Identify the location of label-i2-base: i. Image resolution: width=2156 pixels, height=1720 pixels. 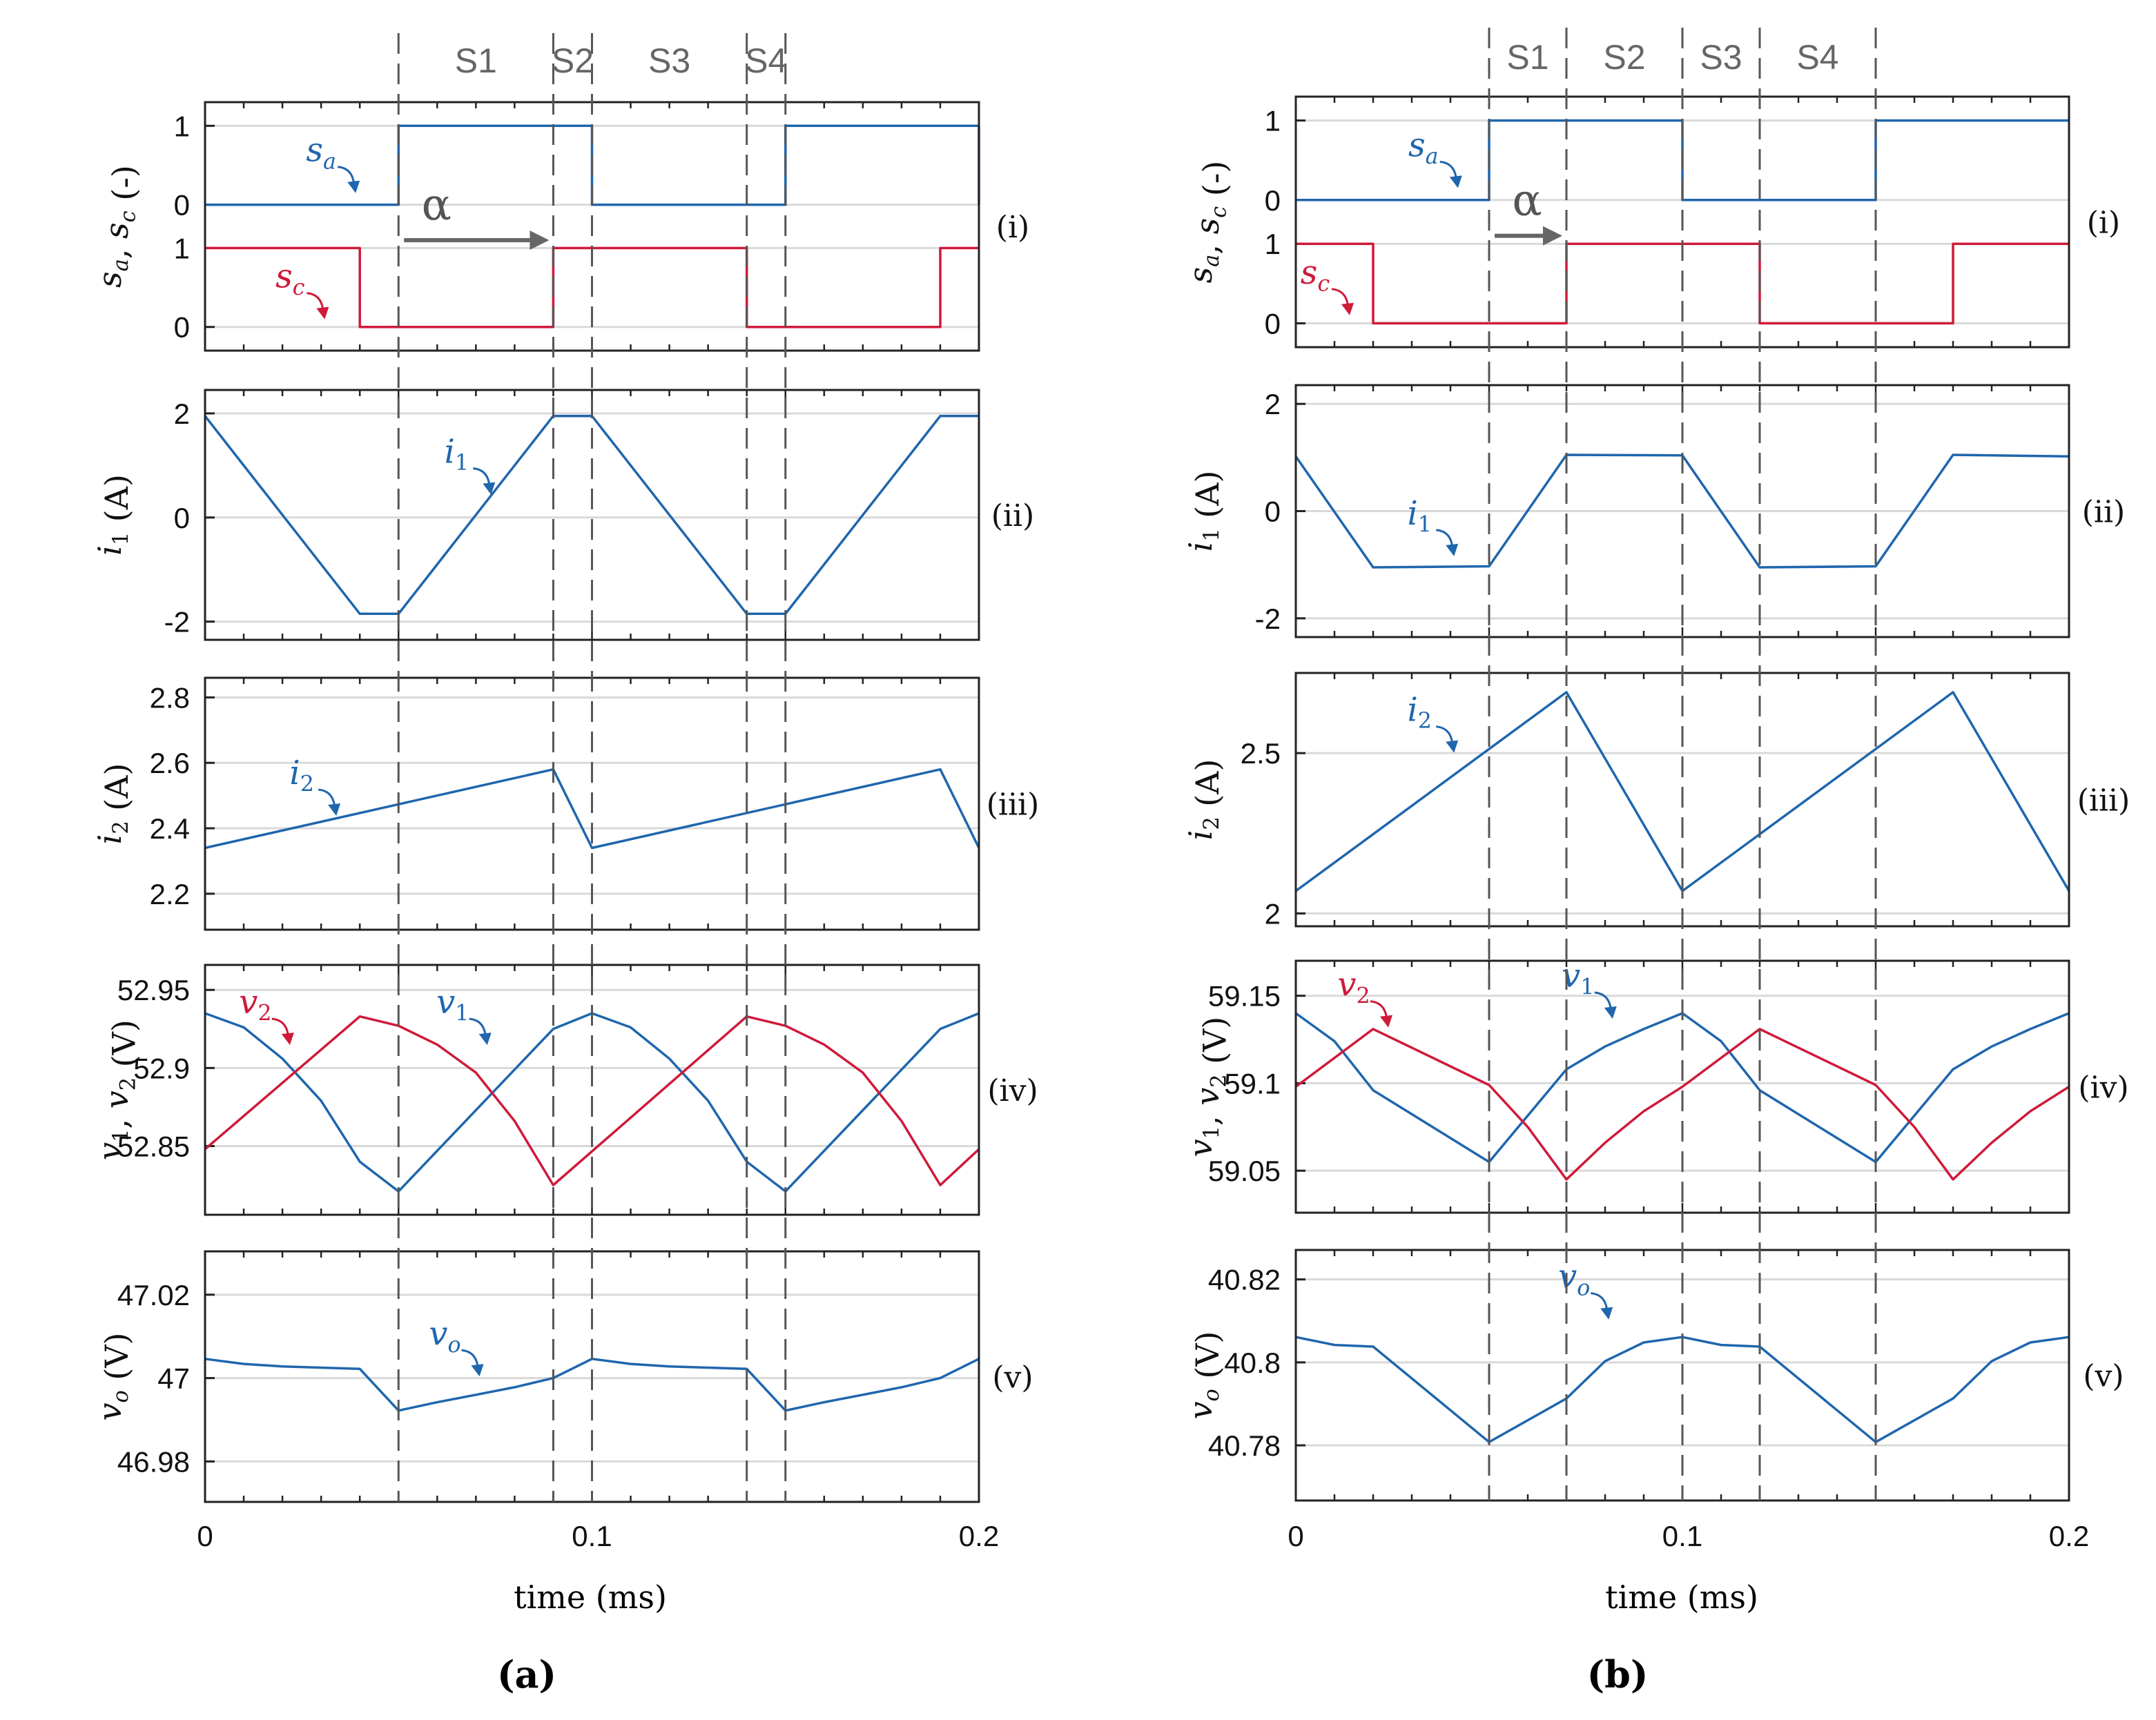
(294, 773).